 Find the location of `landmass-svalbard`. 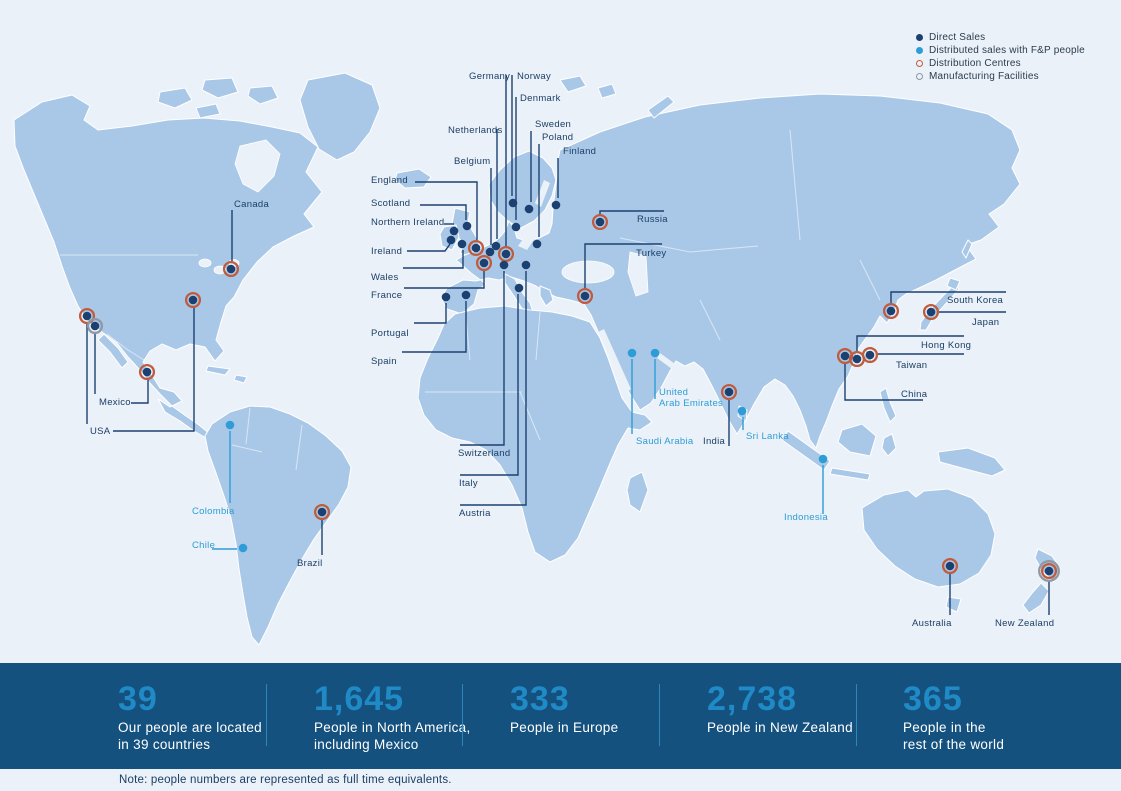

landmass-svalbard is located at coordinates (573, 84).